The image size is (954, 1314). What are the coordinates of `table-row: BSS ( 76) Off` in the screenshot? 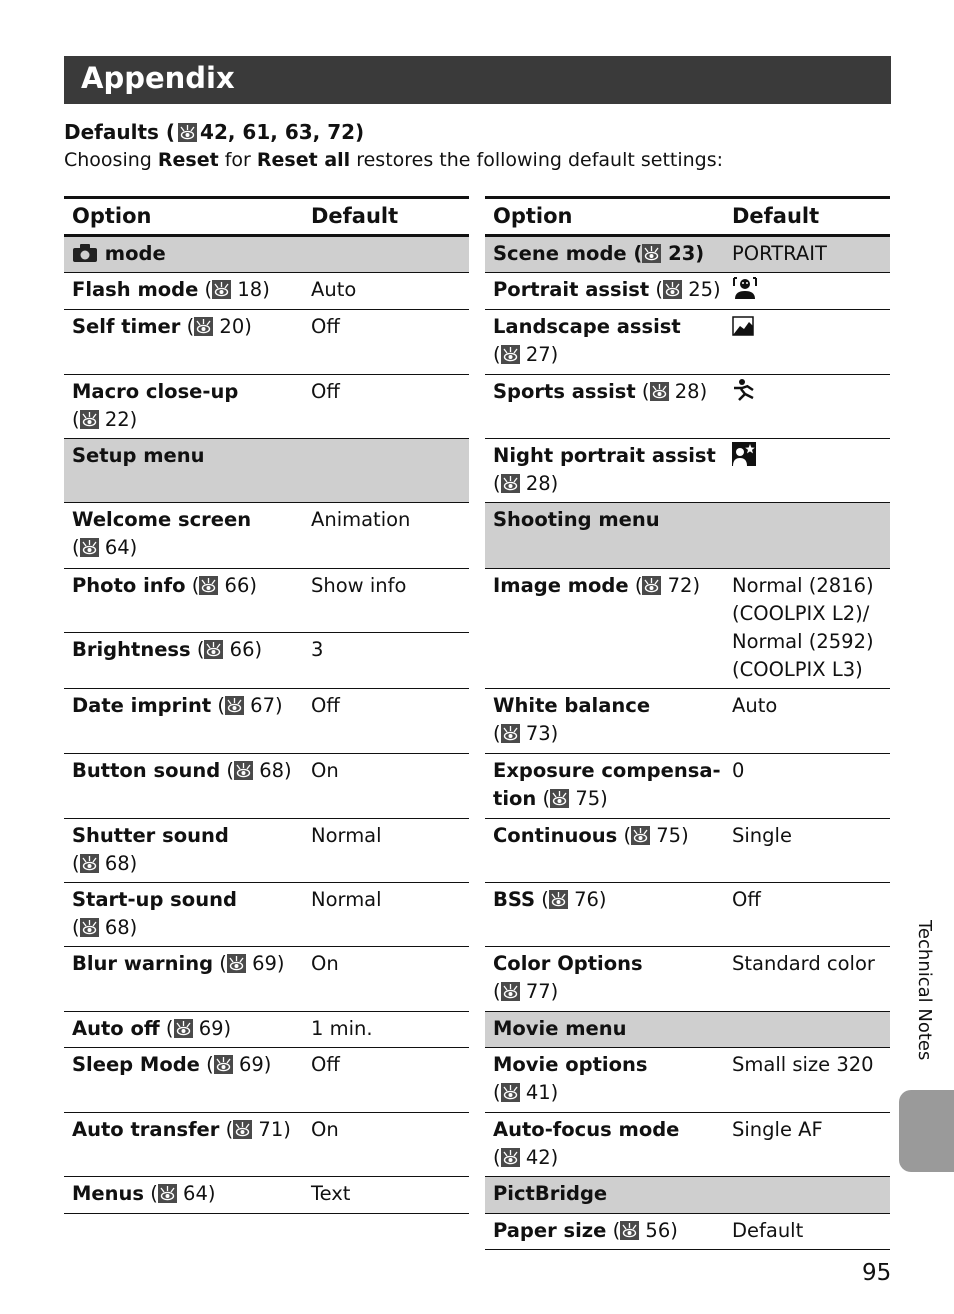 It's located at (687, 915).